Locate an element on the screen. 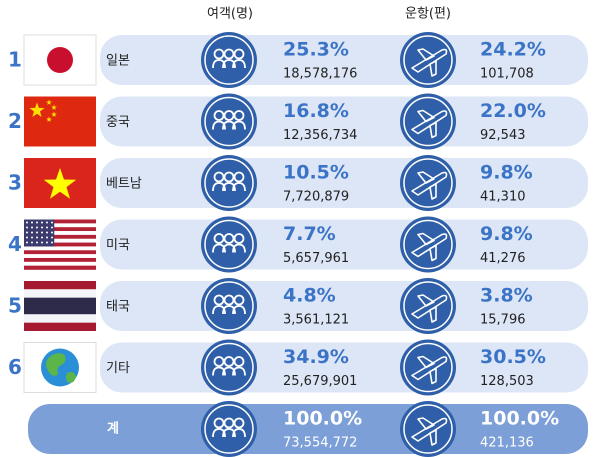  flight-share: 22.0% is located at coordinates (513, 111).